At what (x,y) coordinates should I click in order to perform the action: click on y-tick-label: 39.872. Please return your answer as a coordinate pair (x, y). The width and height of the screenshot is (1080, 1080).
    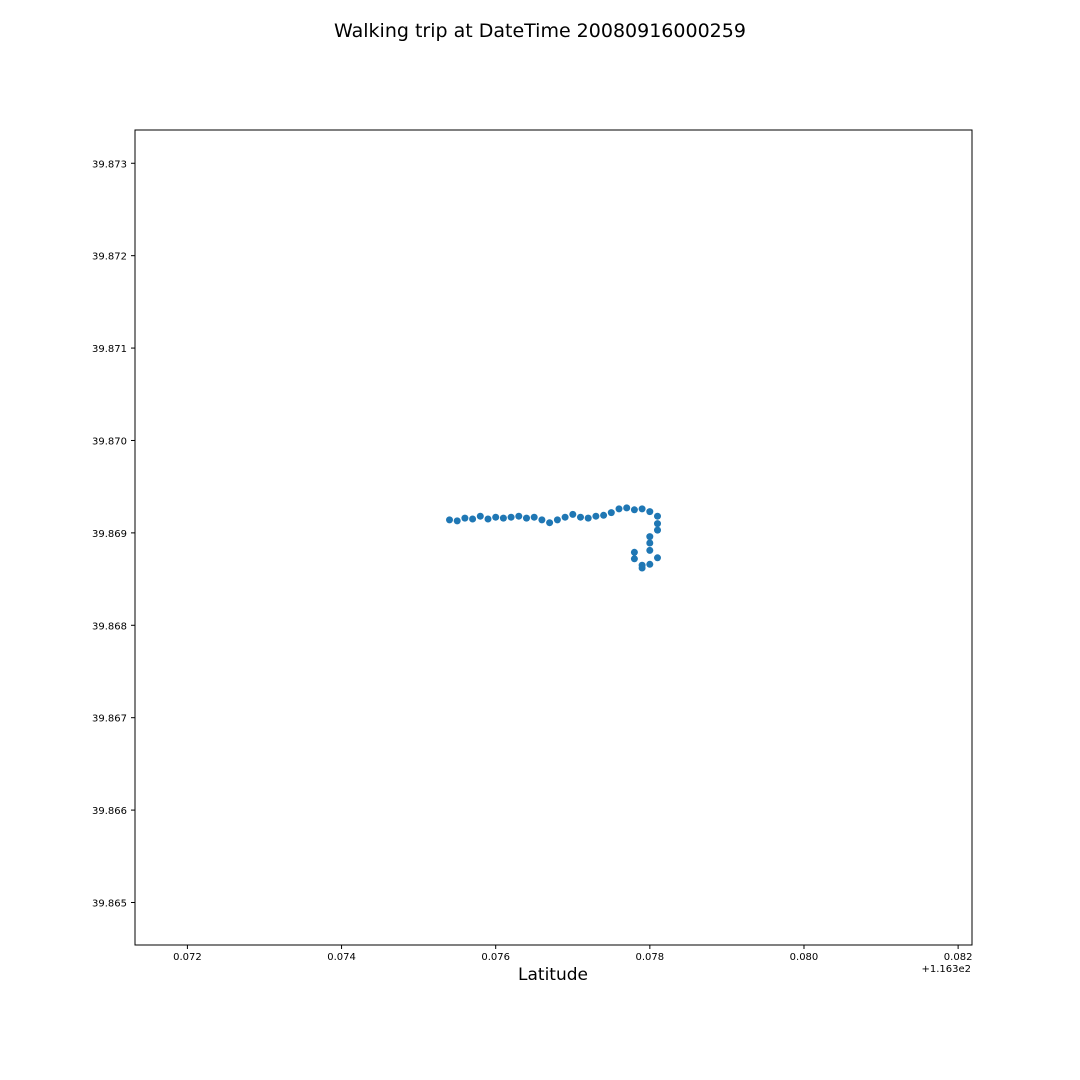
    Looking at the image, I should click on (109, 257).